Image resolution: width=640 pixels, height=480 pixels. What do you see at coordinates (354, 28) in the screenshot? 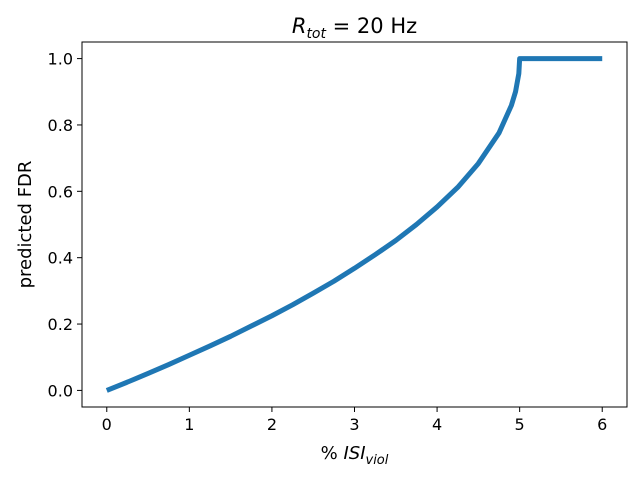
I see `chart-title: Rtot = 20 Hz` at bounding box center [354, 28].